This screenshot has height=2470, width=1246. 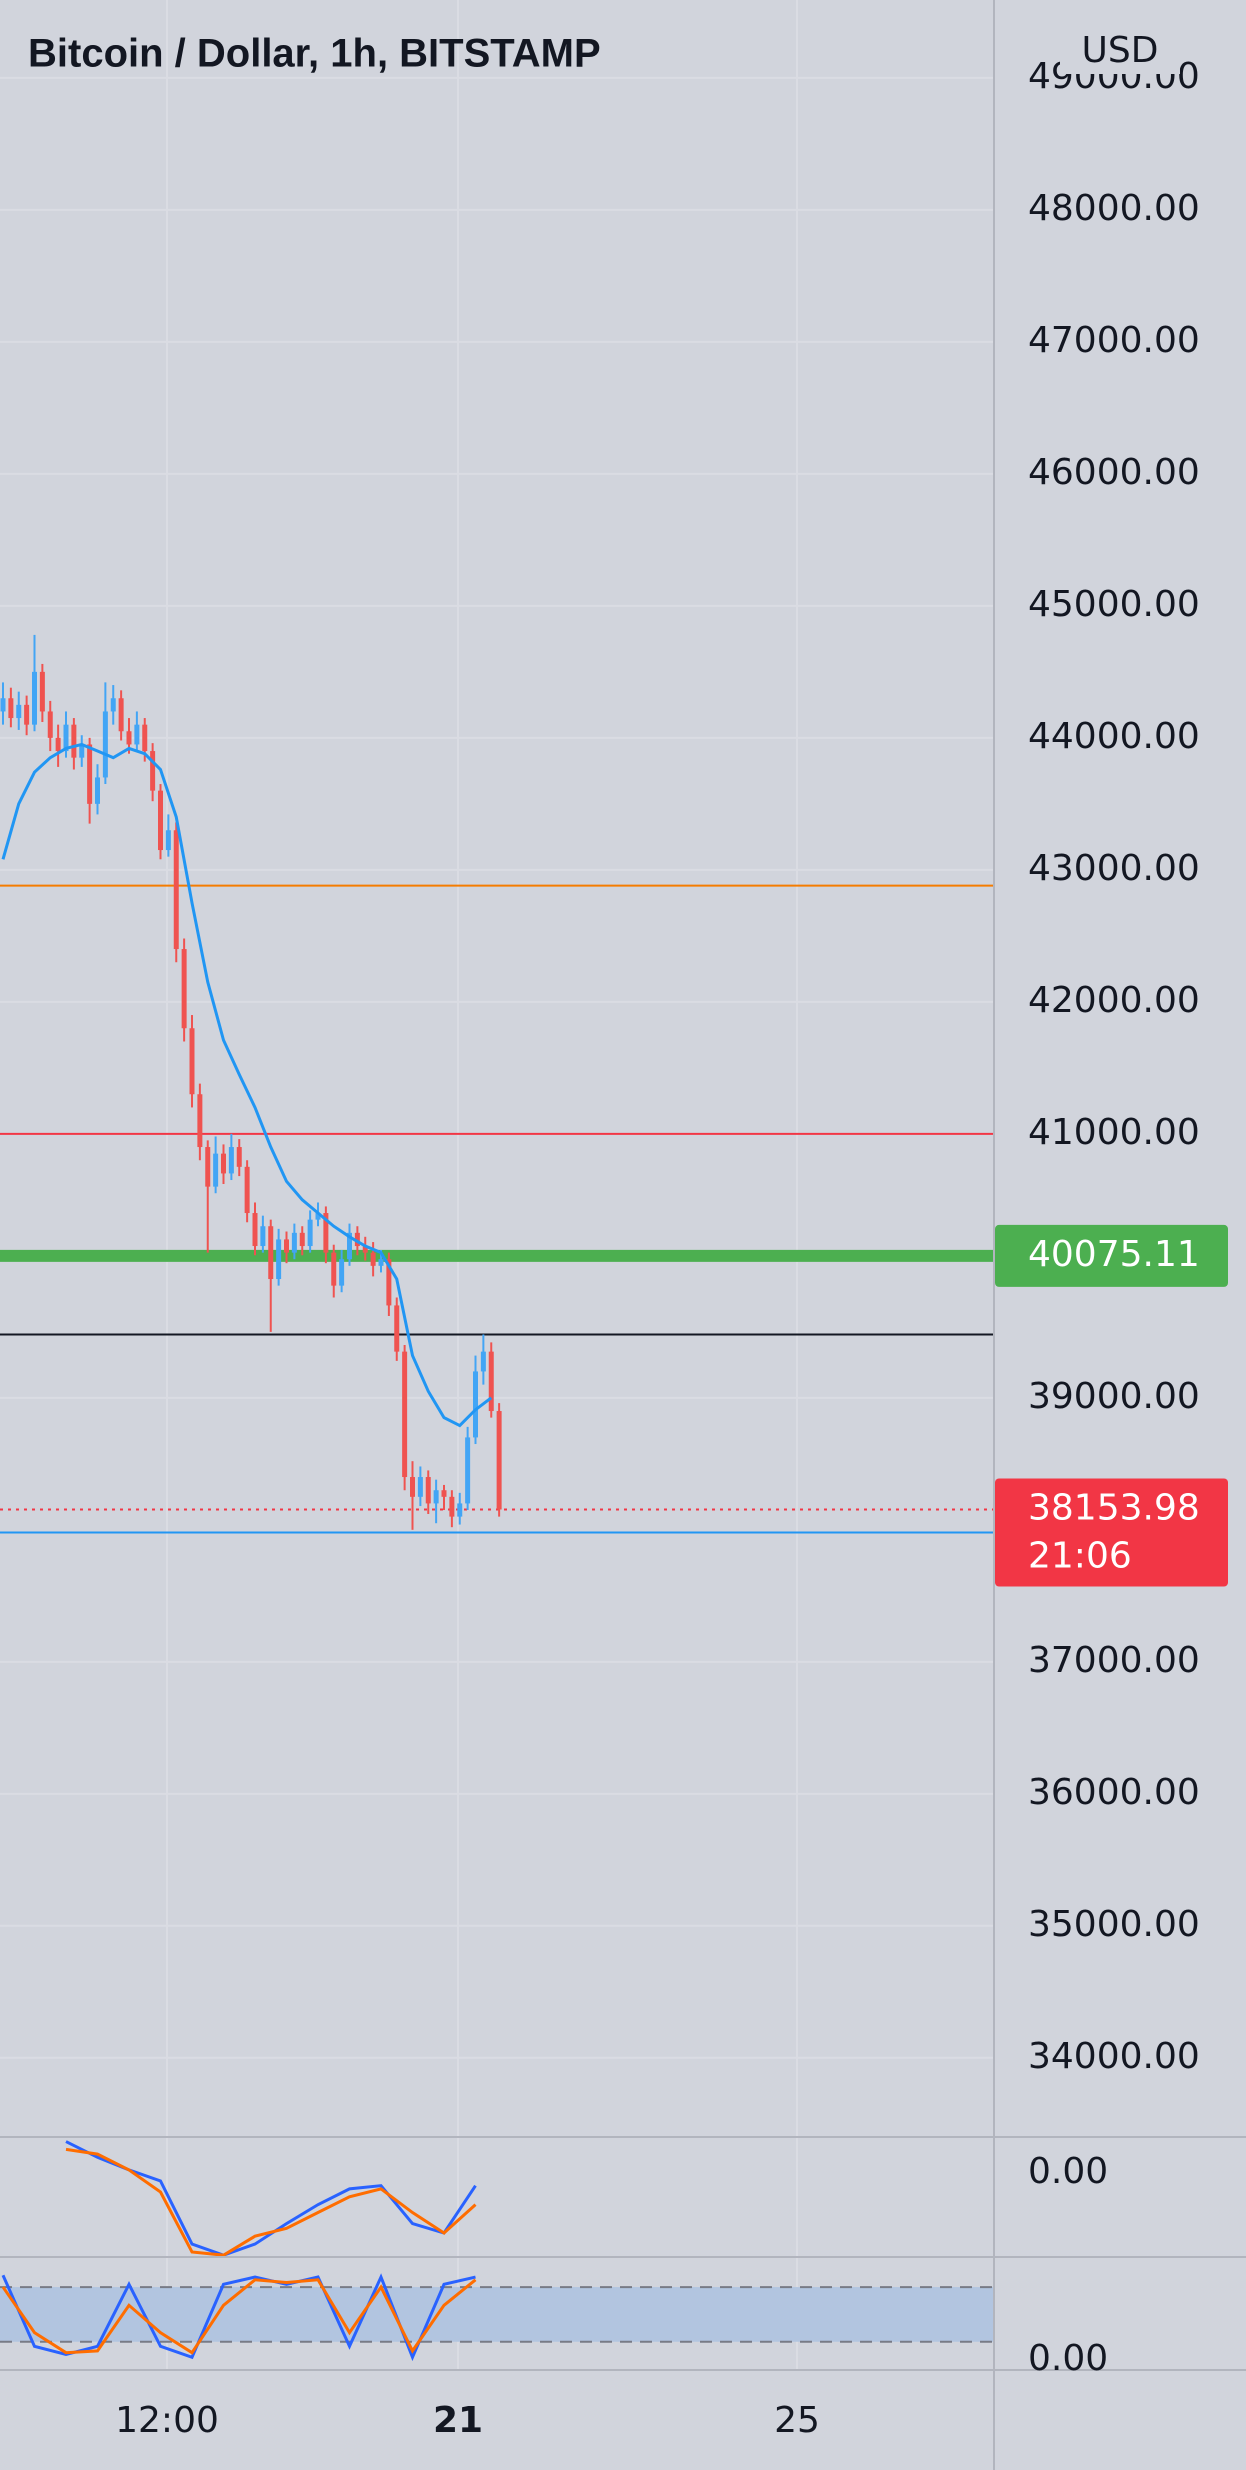 What do you see at coordinates (314, 54) in the screenshot?
I see `chart-title: Bitcoin / Dollar, 1h, BITSTAMP` at bounding box center [314, 54].